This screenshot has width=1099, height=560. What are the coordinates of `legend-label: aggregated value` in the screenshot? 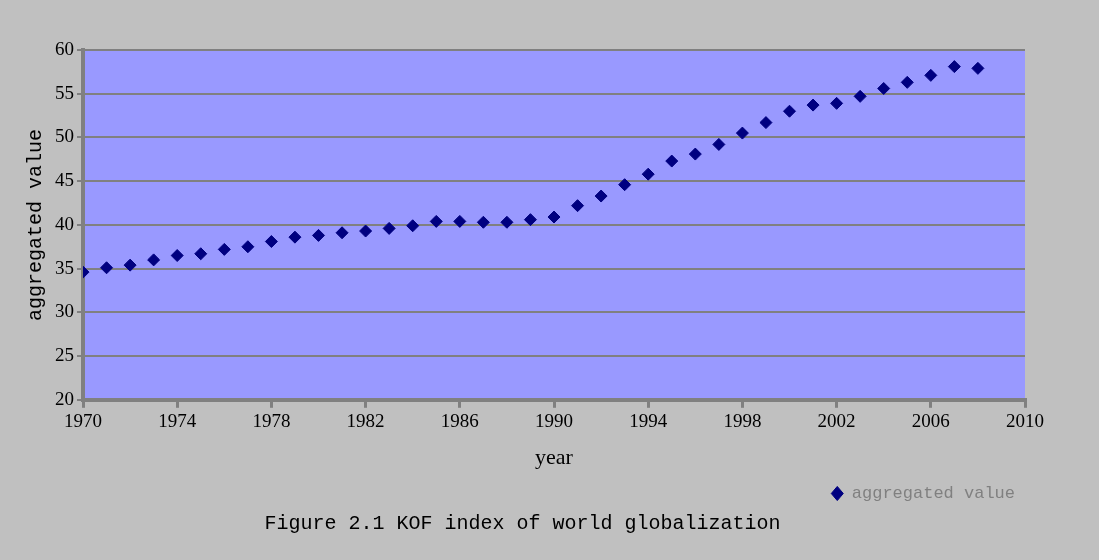 It's located at (933, 493).